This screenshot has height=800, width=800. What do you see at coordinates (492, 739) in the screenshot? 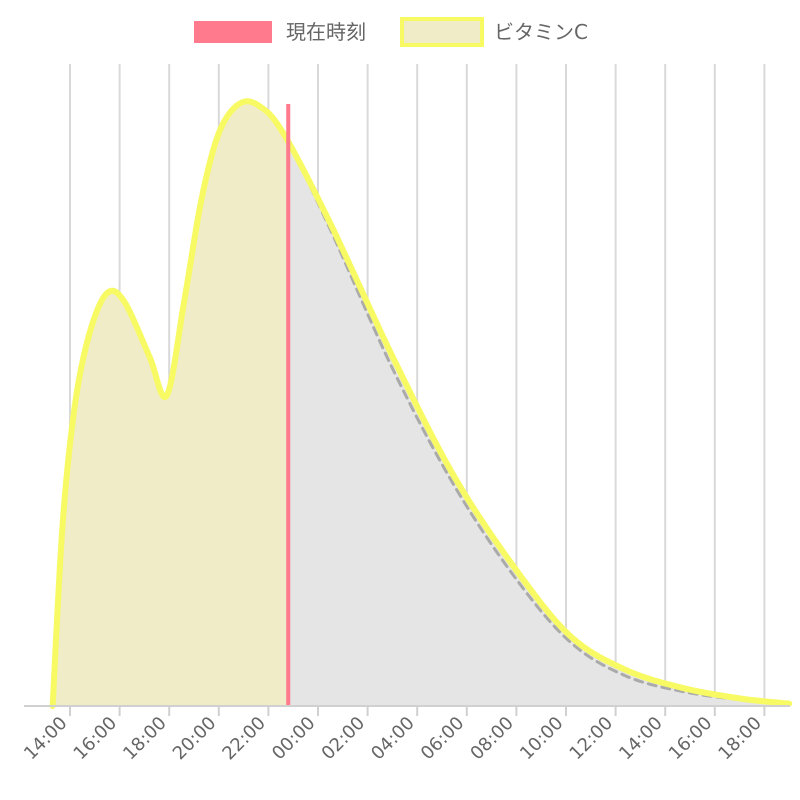
I see `x-tick-label: 08:00` at bounding box center [492, 739].